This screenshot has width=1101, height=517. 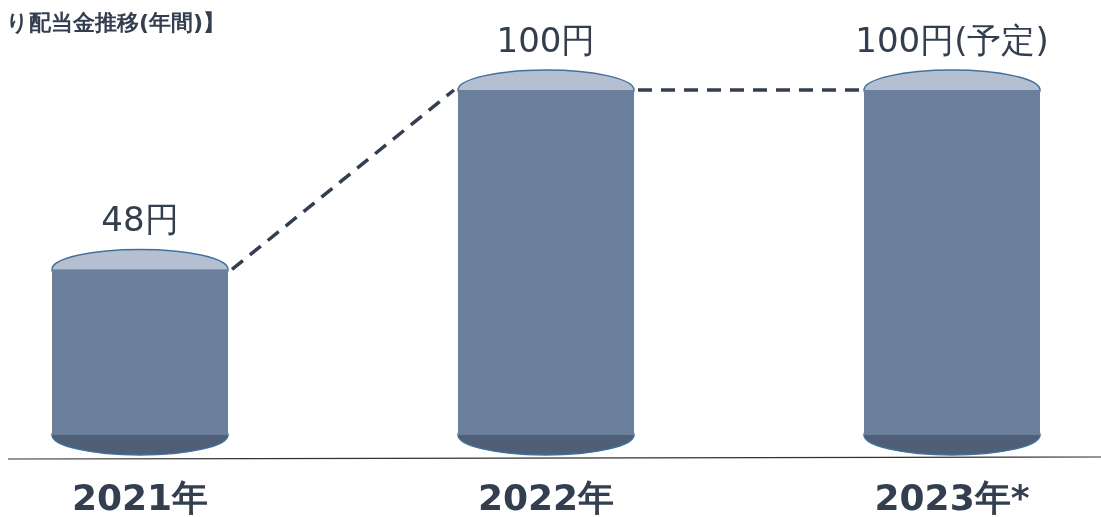 I want to click on data-label: 48円, so click(x=140, y=219).